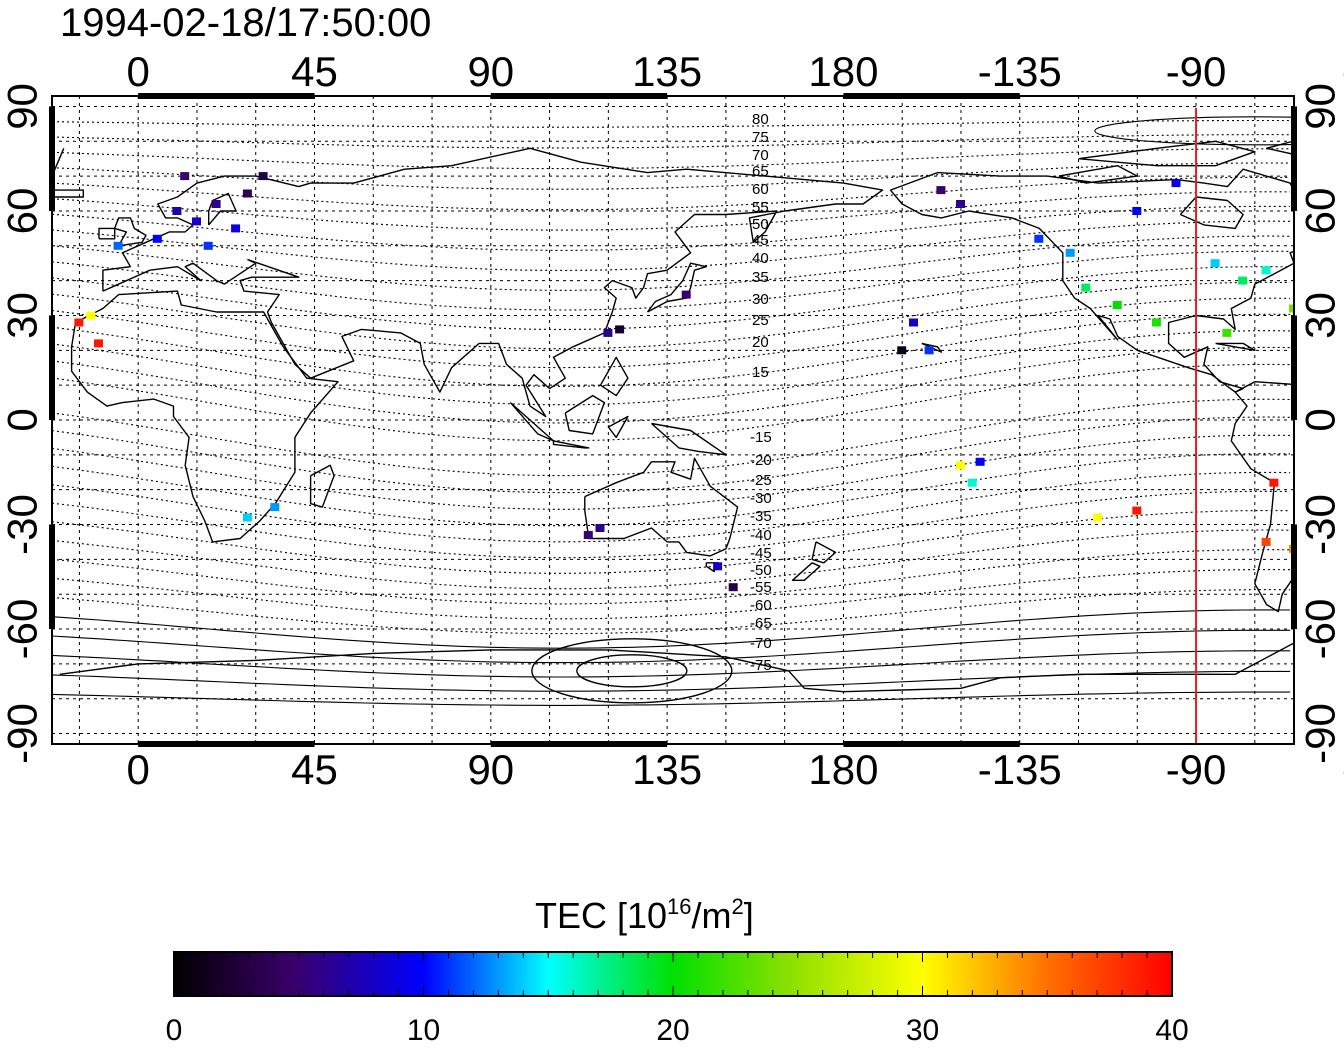 The width and height of the screenshot is (1344, 1048). I want to click on bottom-lon-tick-label: 45, so click(314, 769).